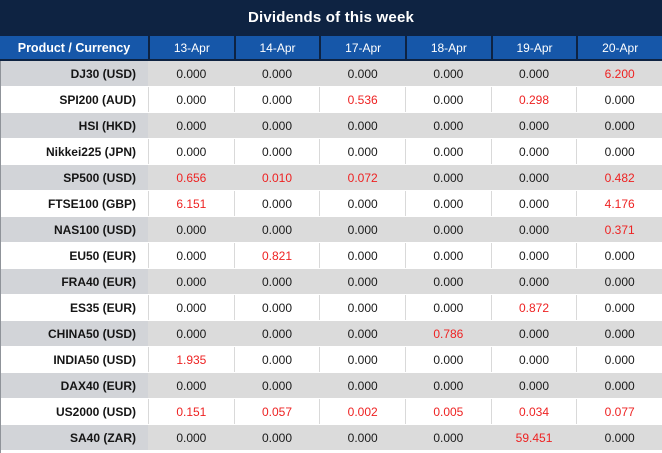 Image resolution: width=662 pixels, height=453 pixels. What do you see at coordinates (74, 99) in the screenshot?
I see `product-label: SPI200 (AUD)` at bounding box center [74, 99].